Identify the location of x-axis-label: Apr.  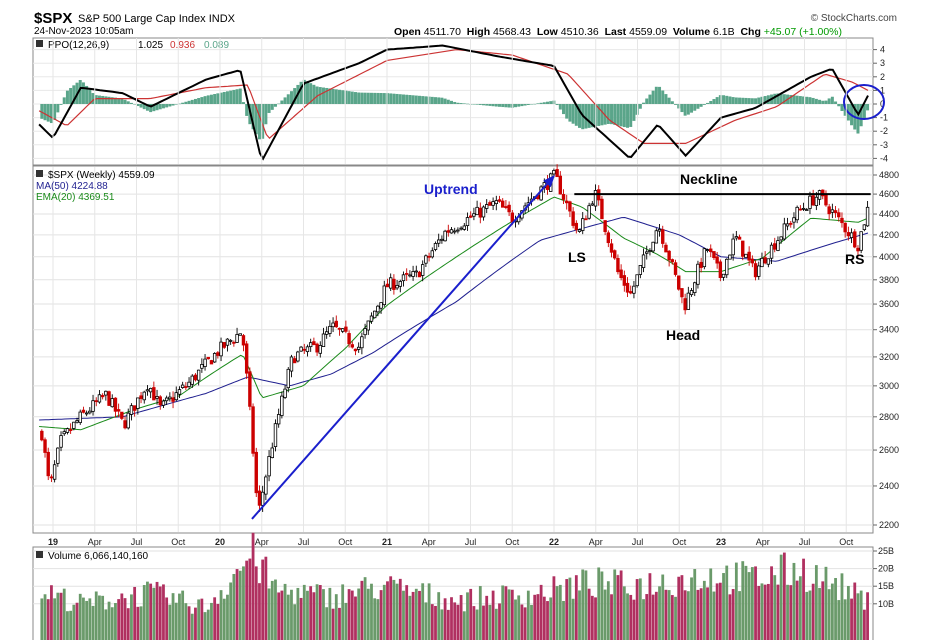
(763, 542).